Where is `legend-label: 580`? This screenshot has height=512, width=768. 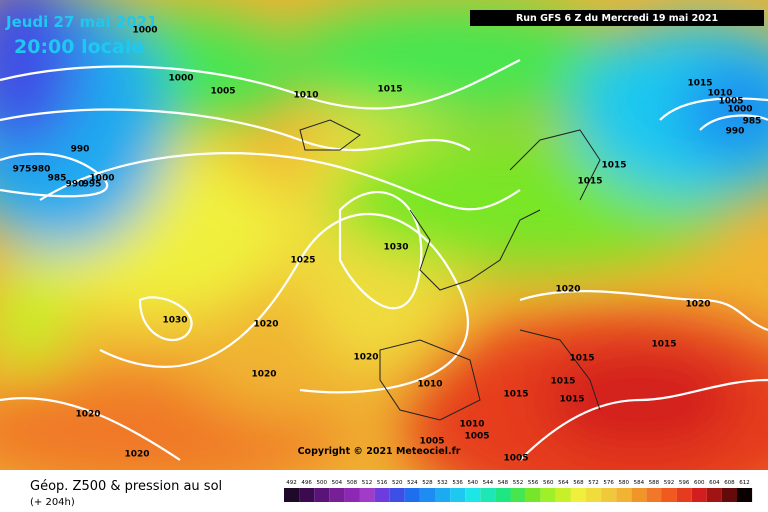
legend-label: 580 is located at coordinates (624, 483).